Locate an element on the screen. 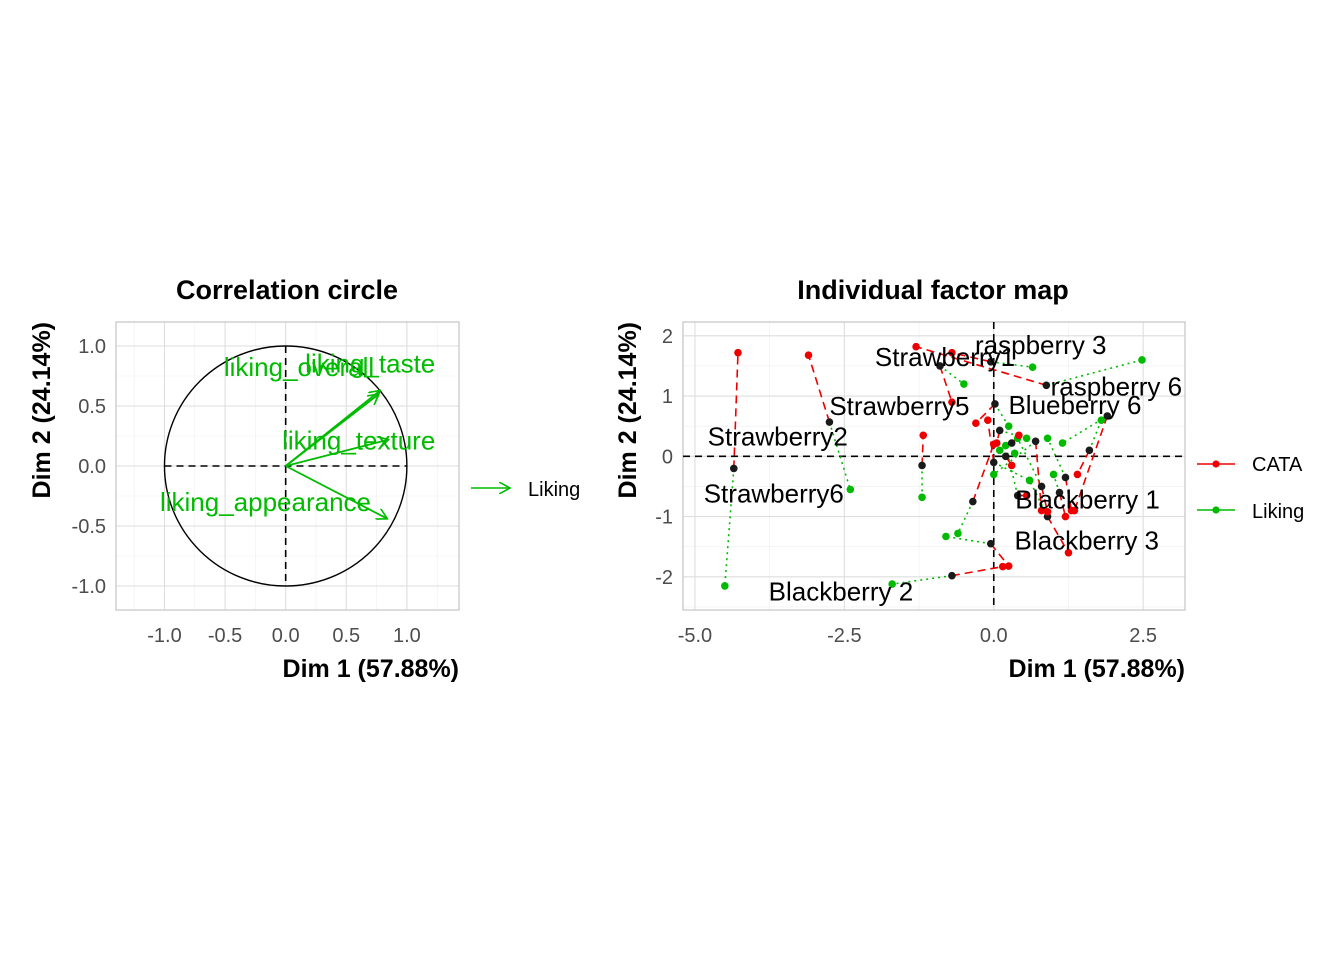  individual-factor-map-ylabel: Dim 2 (24.14%) is located at coordinates (628, 410).